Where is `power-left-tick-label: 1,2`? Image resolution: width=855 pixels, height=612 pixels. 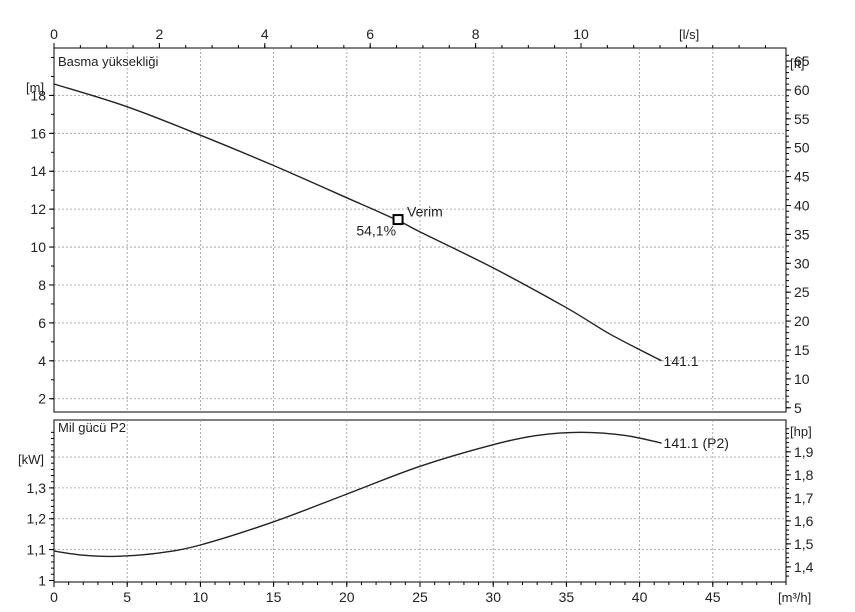 power-left-tick-label: 1,2 is located at coordinates (37, 519).